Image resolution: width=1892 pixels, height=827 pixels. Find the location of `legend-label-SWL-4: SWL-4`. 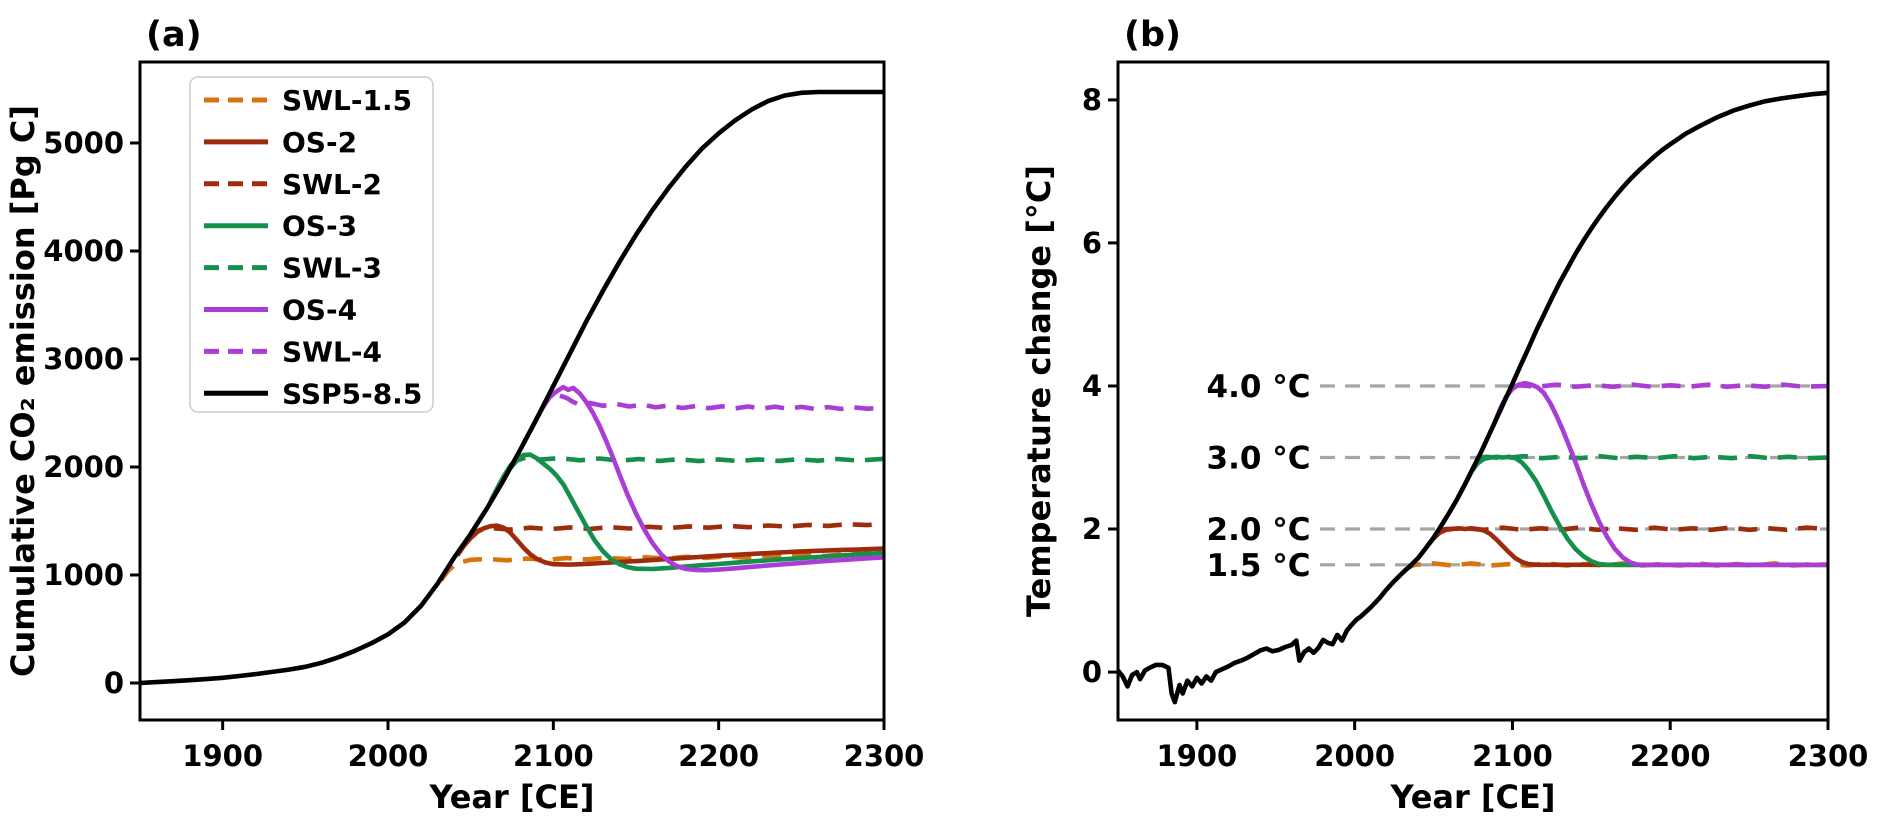

legend-label-SWL-4: SWL-4 is located at coordinates (332, 351).